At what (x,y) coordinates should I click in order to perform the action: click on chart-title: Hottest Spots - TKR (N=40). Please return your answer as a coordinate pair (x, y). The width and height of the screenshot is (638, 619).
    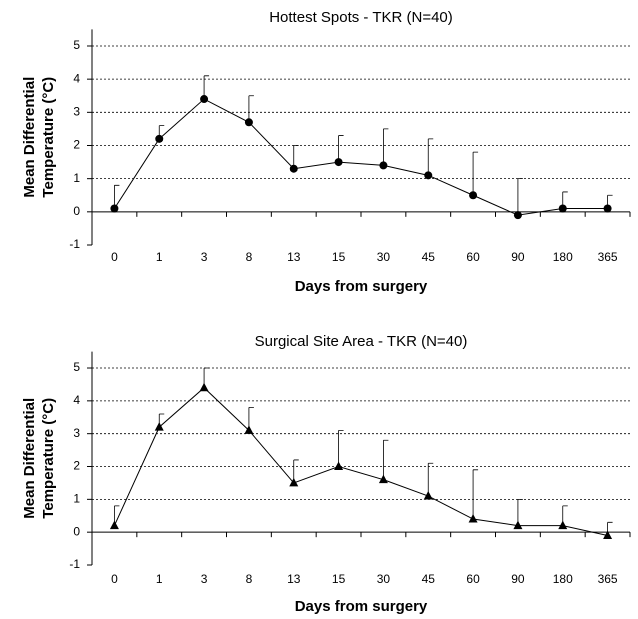
    Looking at the image, I should click on (361, 17).